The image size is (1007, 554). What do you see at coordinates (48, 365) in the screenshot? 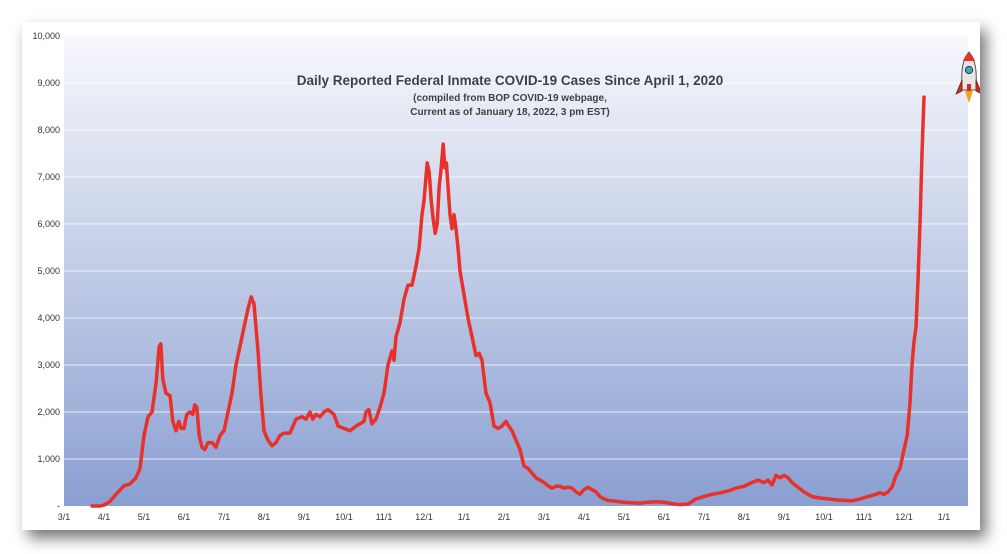
I see `y-tick-label: 3,000` at bounding box center [48, 365].